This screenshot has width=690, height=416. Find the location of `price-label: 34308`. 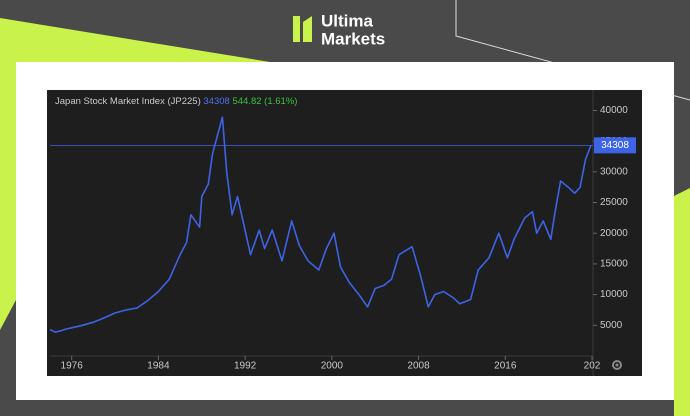

price-label: 34308 is located at coordinates (615, 145).